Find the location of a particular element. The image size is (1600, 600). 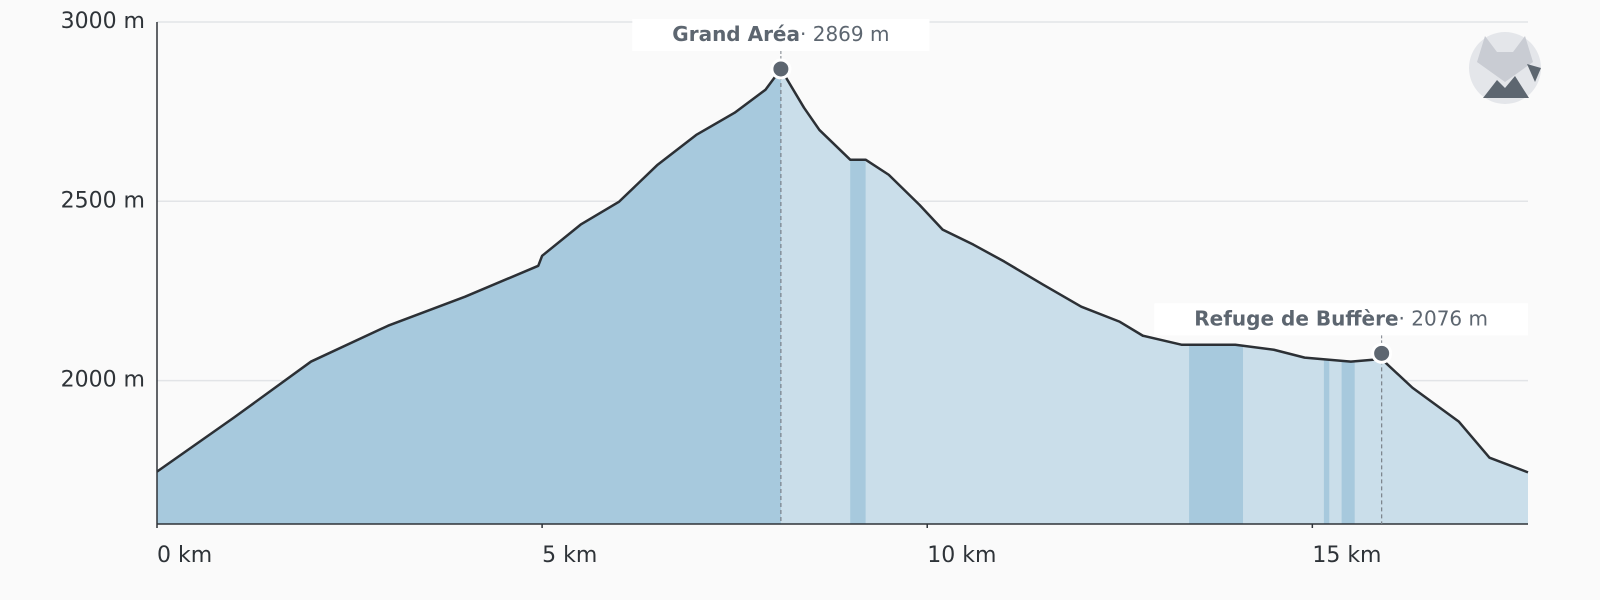

y-tick-label: 2000 m is located at coordinates (103, 380).